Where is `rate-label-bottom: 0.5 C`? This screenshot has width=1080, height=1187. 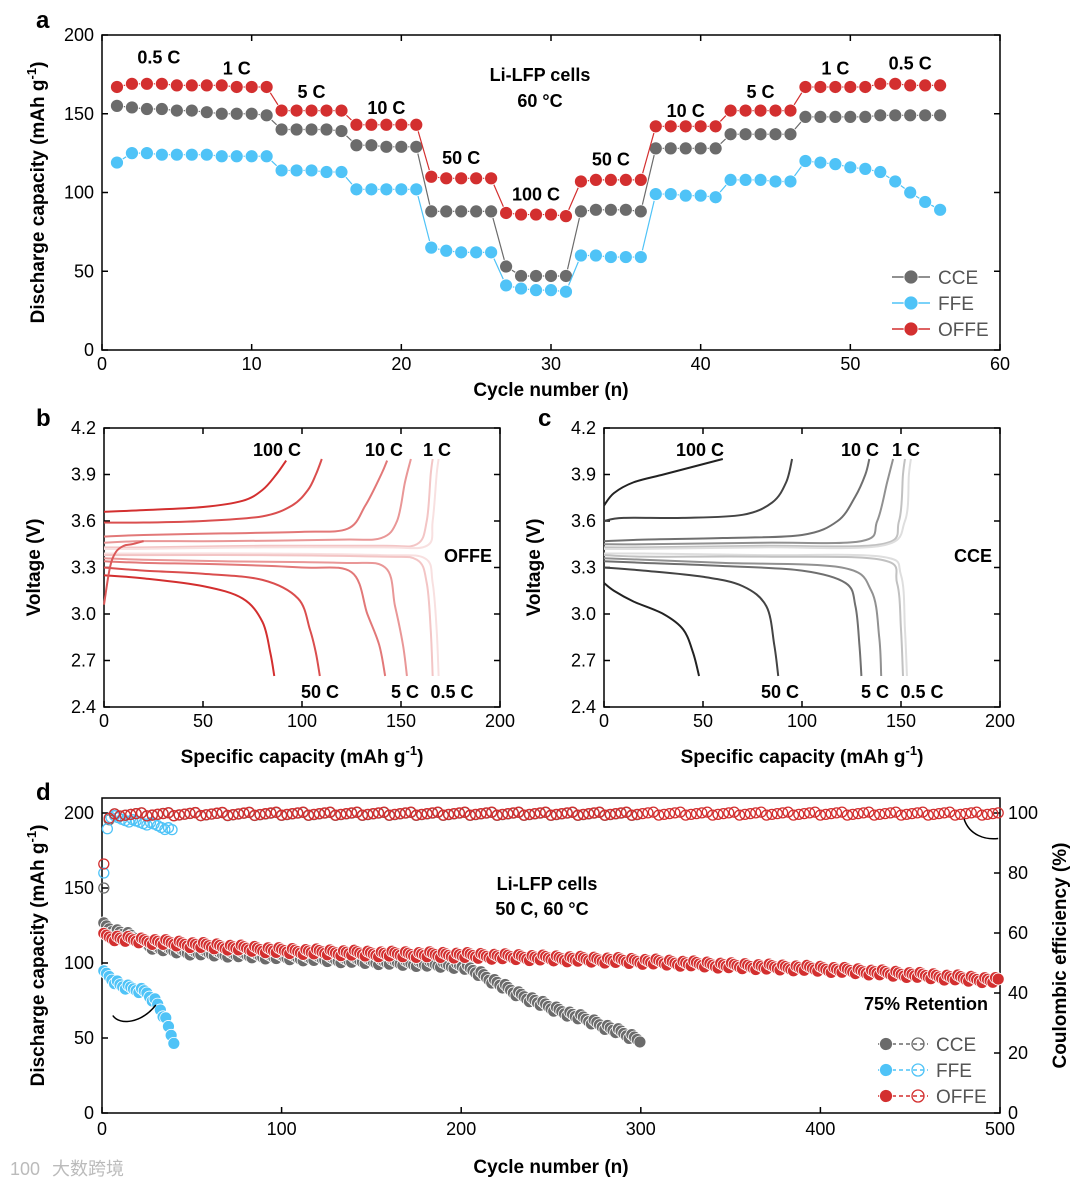 rate-label-bottom: 0.5 C is located at coordinates (451, 692).